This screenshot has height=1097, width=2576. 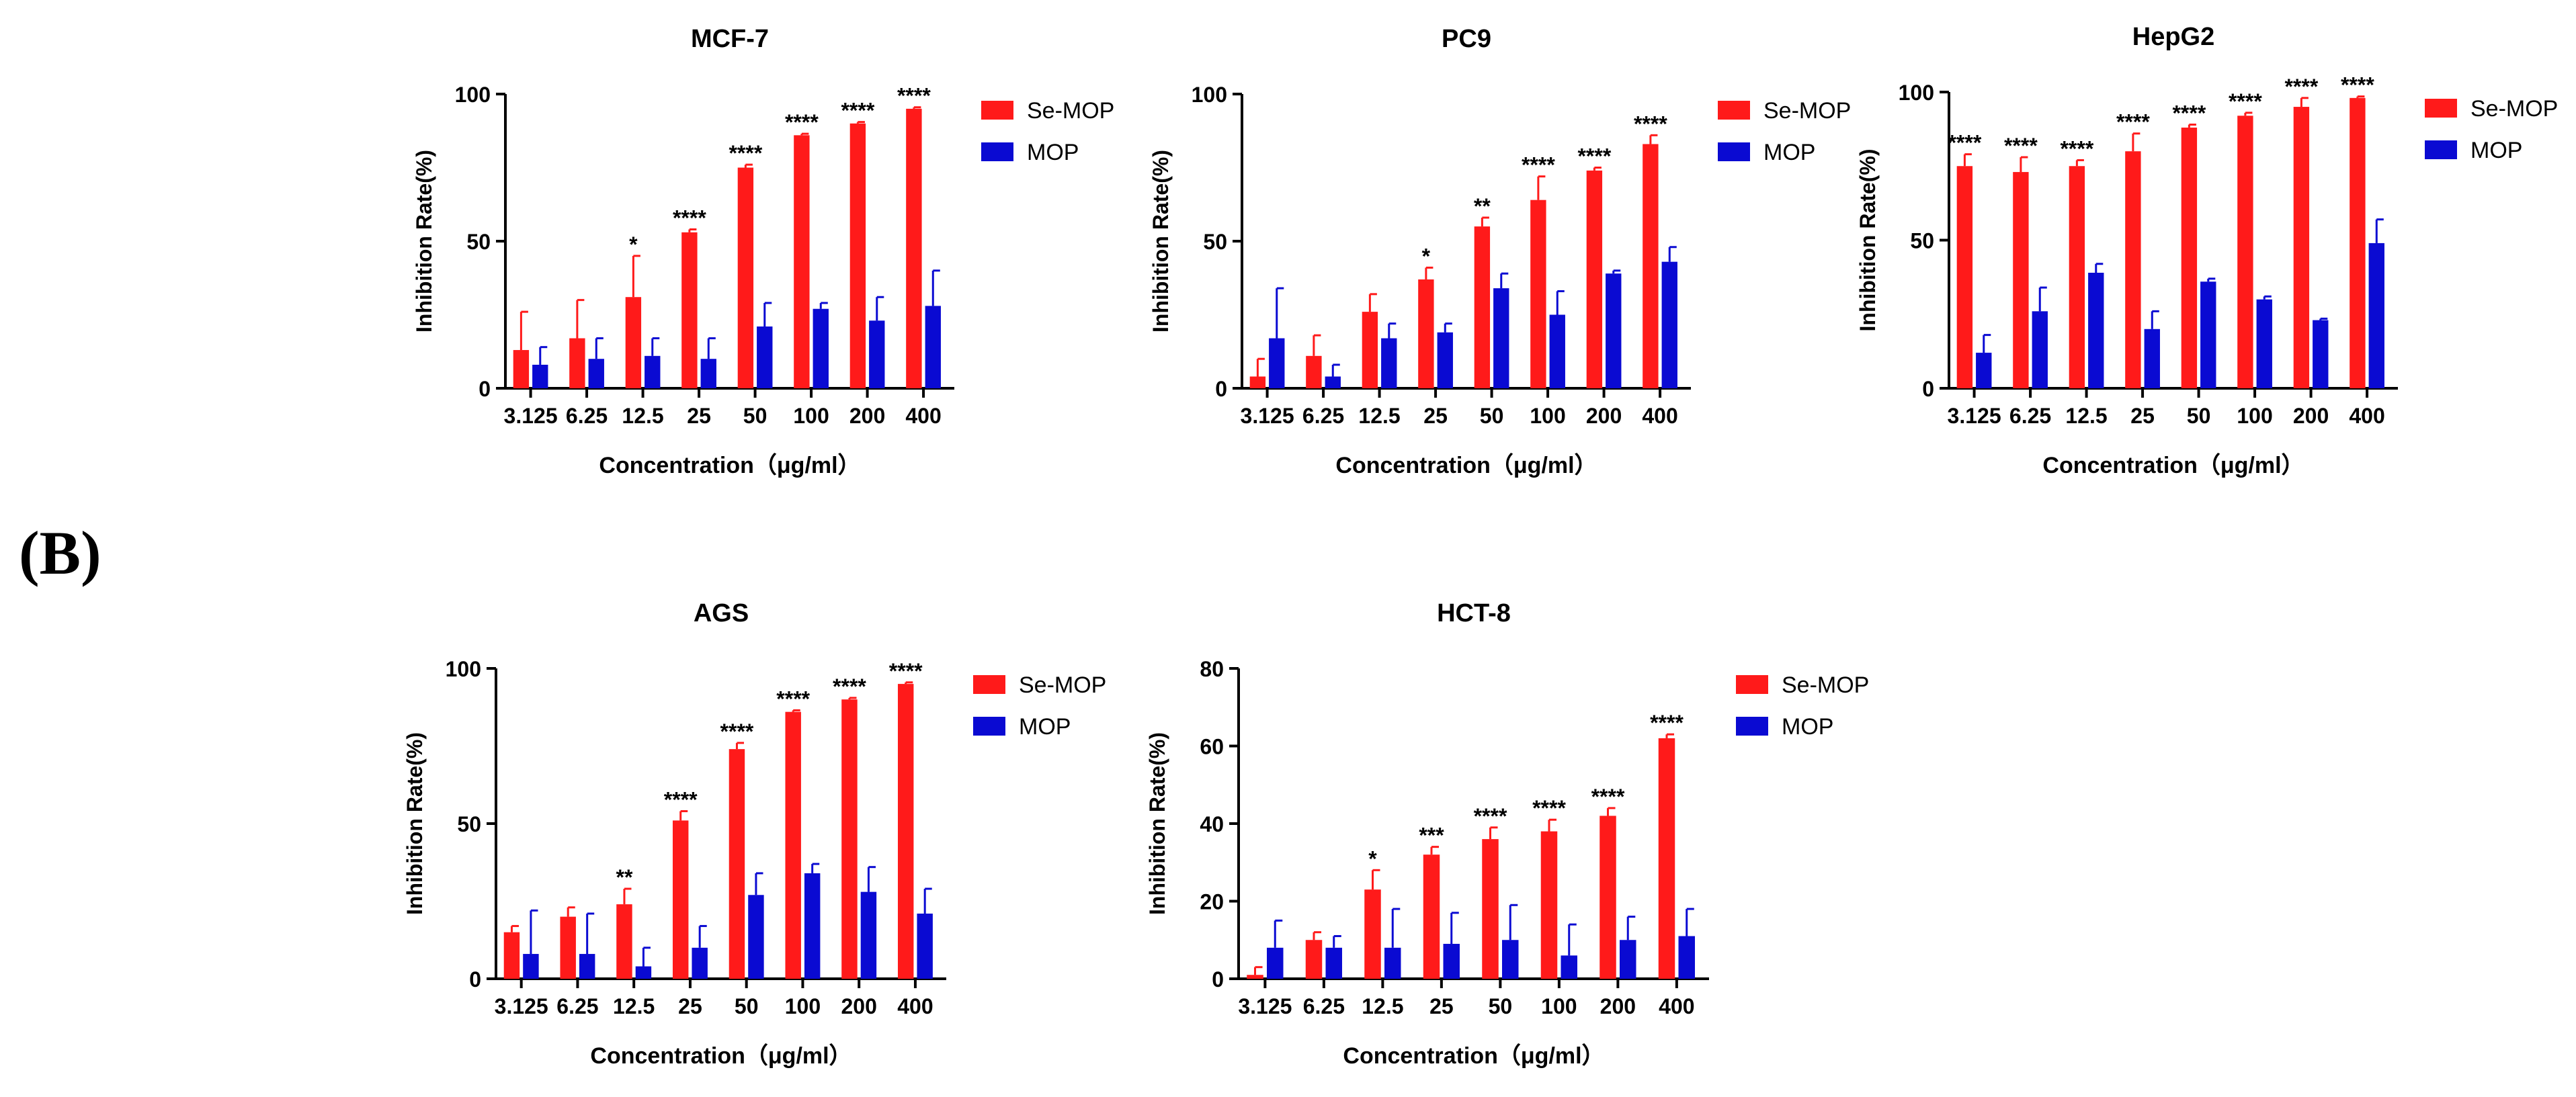 What do you see at coordinates (1431, 836) in the screenshot?
I see `significance-marker: ***` at bounding box center [1431, 836].